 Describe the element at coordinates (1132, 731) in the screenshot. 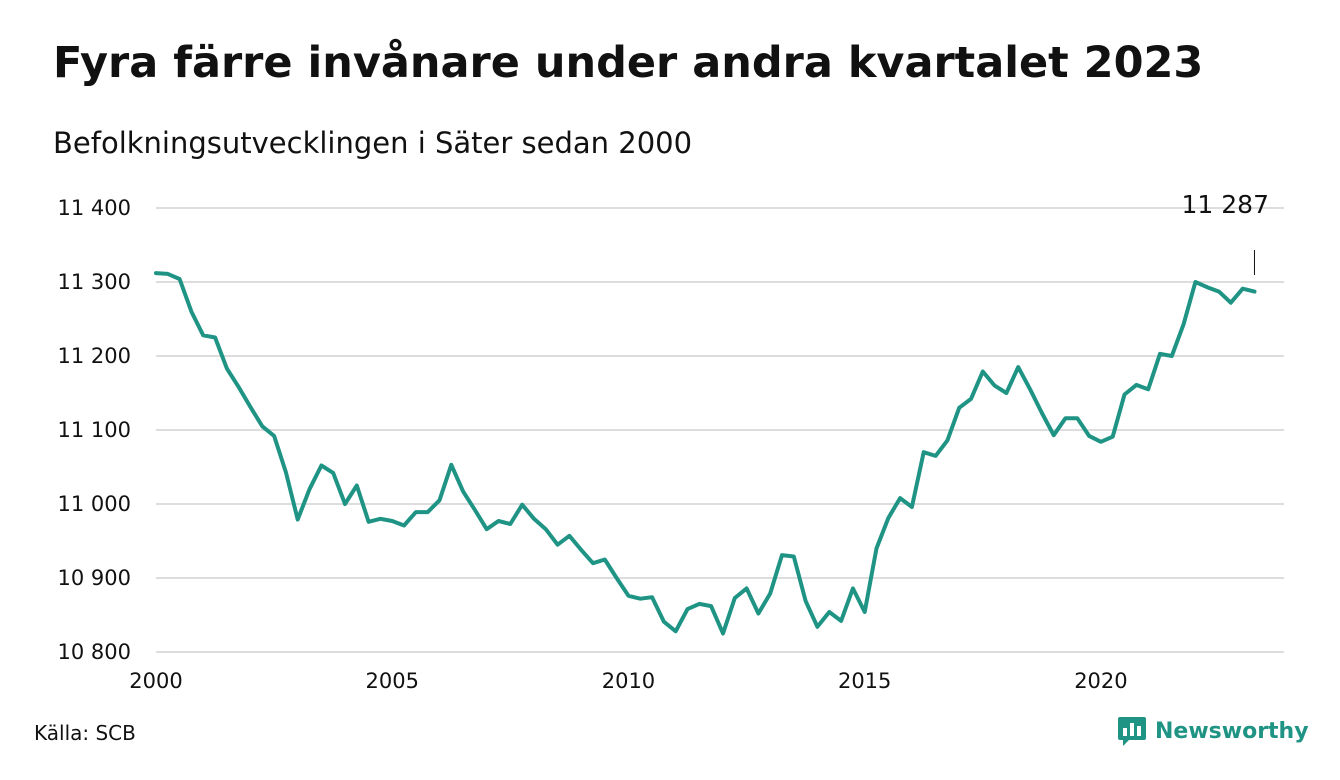

I see `bar-chart-logo-icon` at that location.